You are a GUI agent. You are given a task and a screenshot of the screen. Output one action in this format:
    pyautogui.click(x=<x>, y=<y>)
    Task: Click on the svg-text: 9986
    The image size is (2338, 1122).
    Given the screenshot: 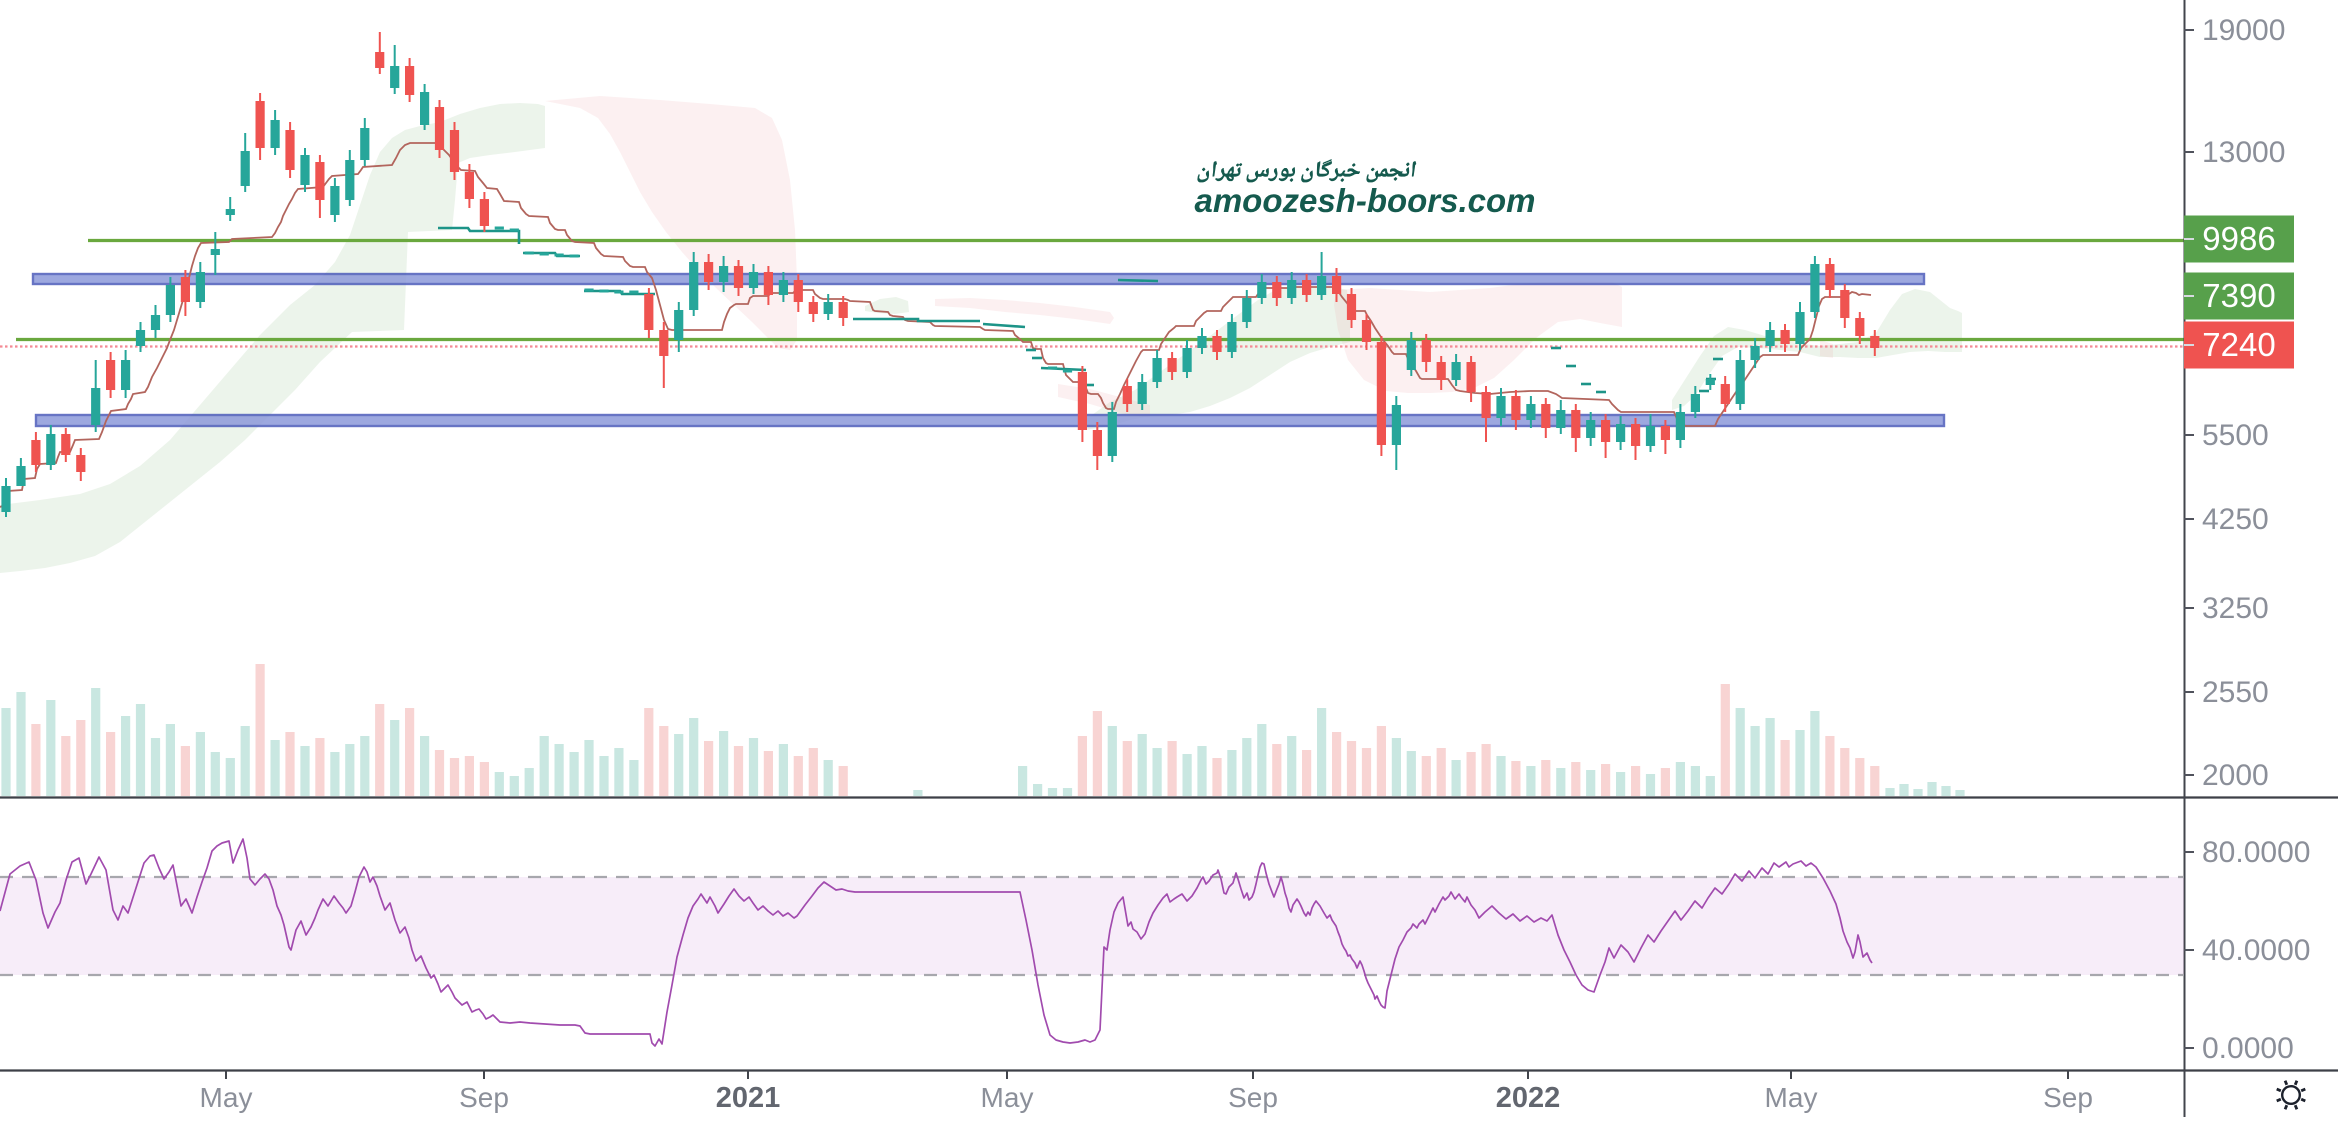 What is the action you would take?
    pyautogui.click(x=2238, y=238)
    